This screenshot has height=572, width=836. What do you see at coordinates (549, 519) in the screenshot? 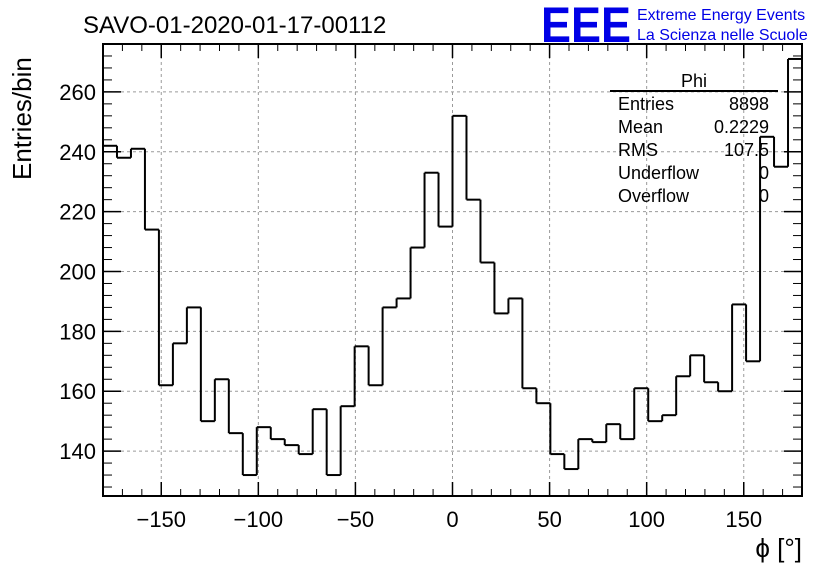
I see `x-tick-label: 50` at bounding box center [549, 519].